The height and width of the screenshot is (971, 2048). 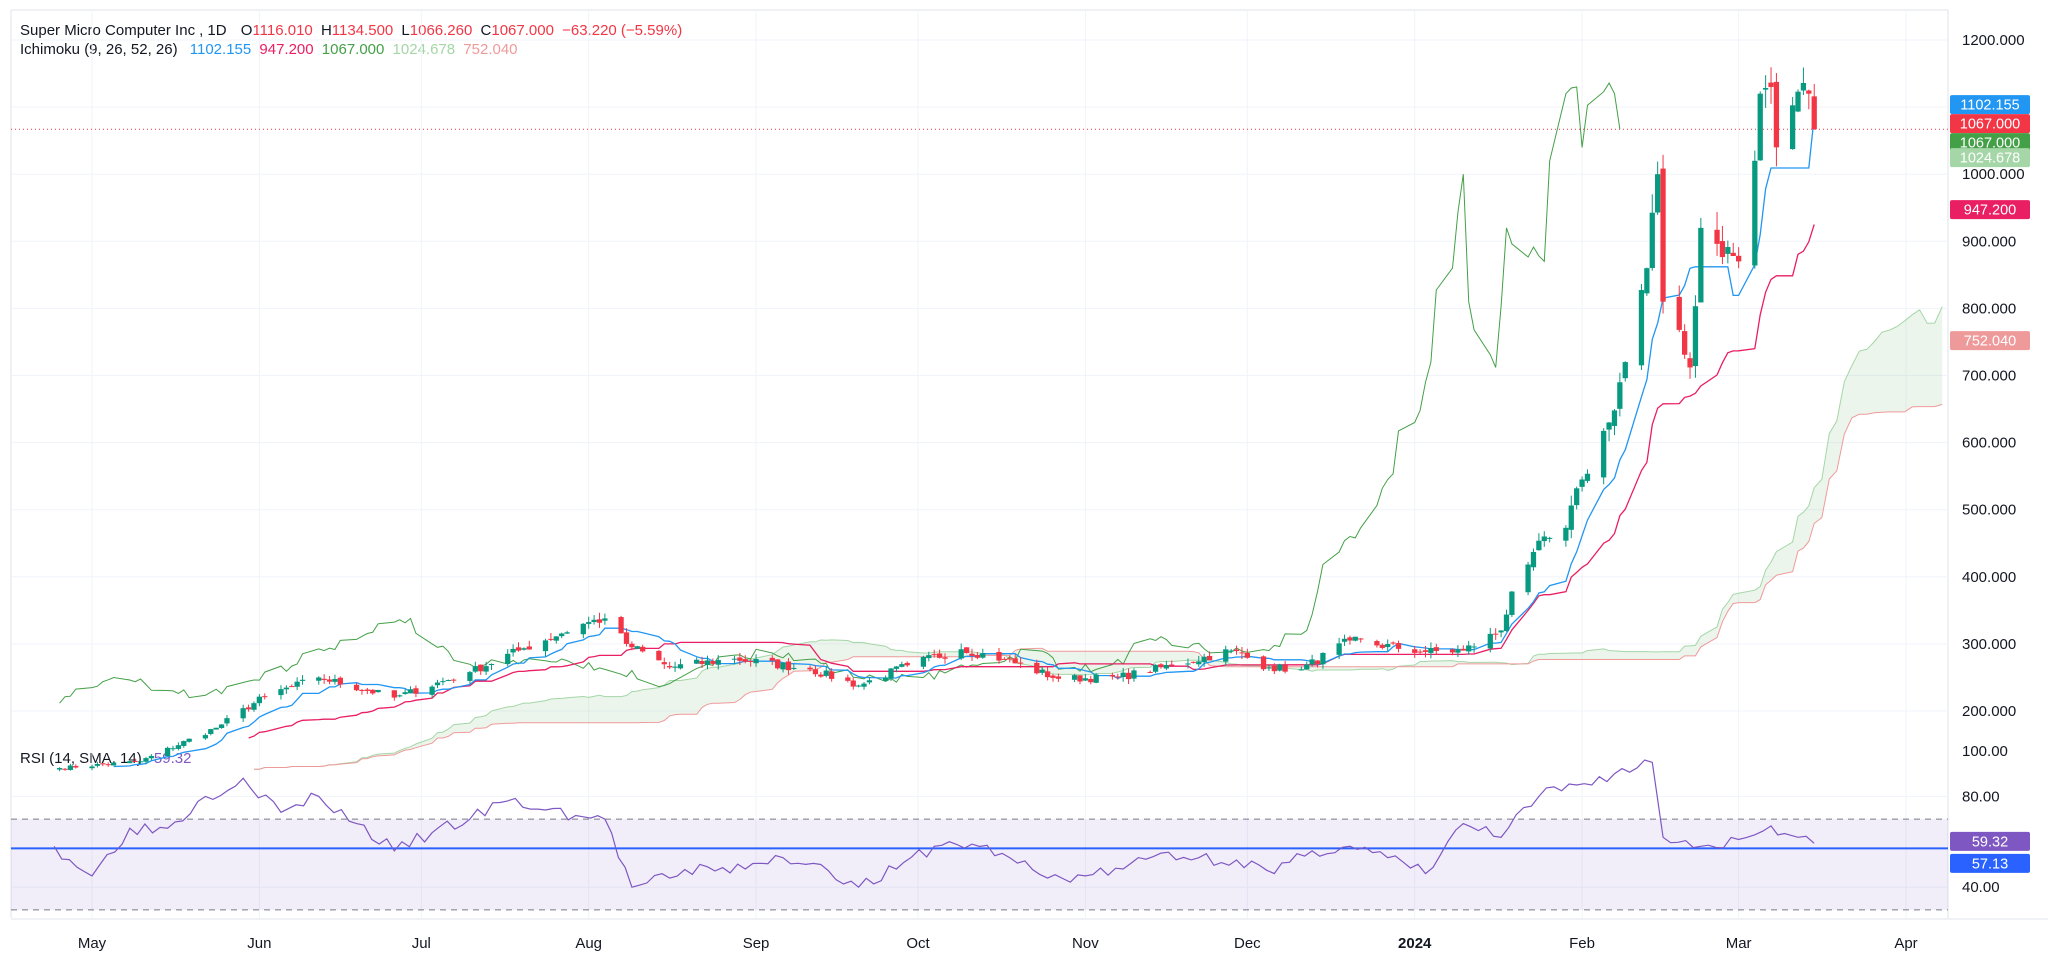 What do you see at coordinates (108, 30) in the screenshot?
I see `symbol-name: Super Micro Computer Inc` at bounding box center [108, 30].